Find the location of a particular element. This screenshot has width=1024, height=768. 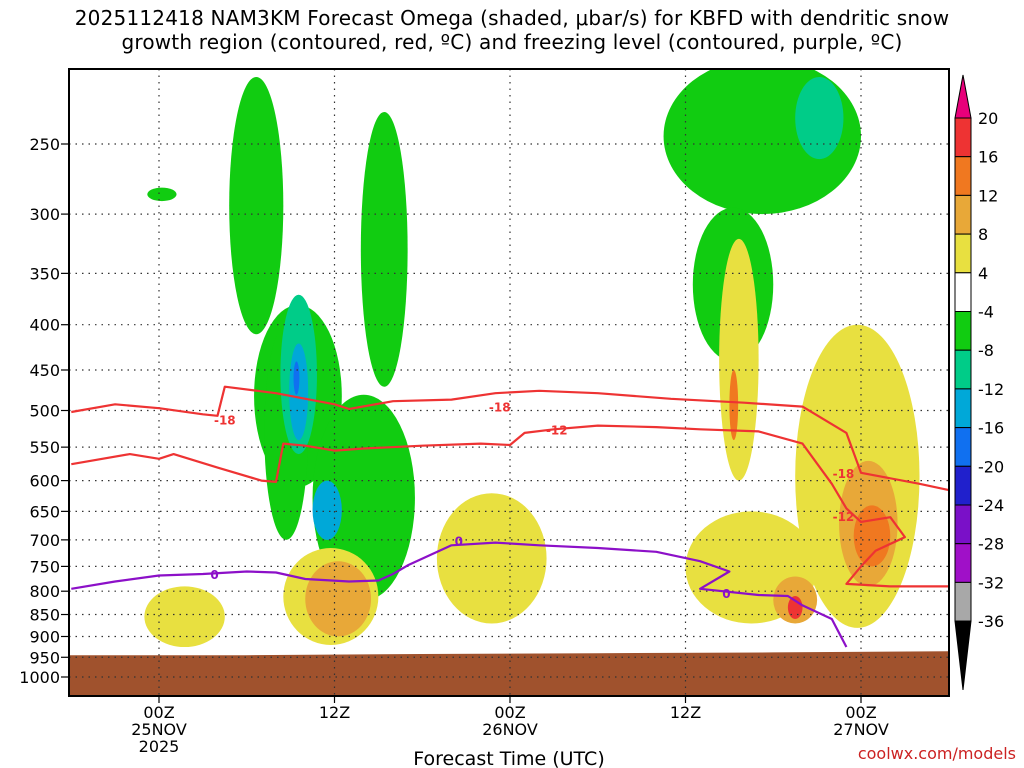

y-tick-label-850: 850 is located at coordinates (44, 615).